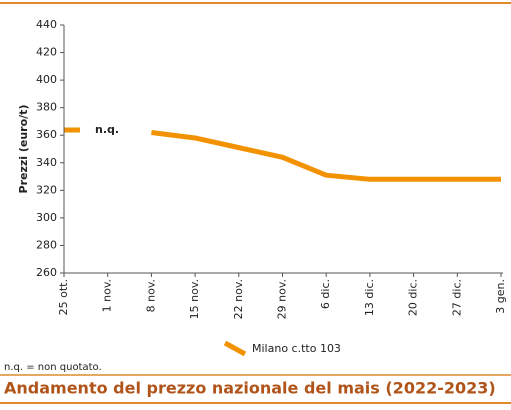  What do you see at coordinates (456, 297) in the screenshot?
I see `x-tick-label: 27 dic.` at bounding box center [456, 297].